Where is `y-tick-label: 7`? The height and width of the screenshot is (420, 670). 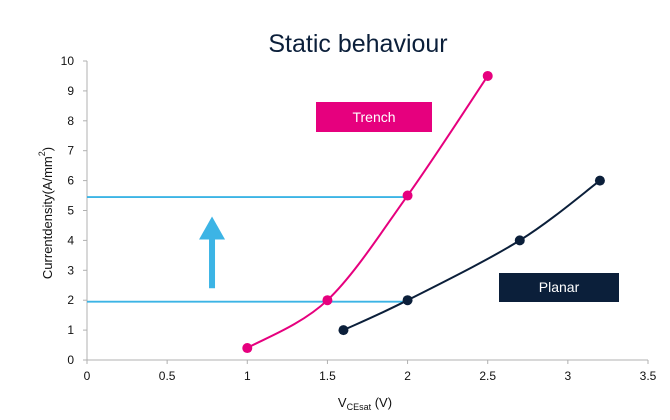 y-tick-label: 7 is located at coordinates (70, 151).